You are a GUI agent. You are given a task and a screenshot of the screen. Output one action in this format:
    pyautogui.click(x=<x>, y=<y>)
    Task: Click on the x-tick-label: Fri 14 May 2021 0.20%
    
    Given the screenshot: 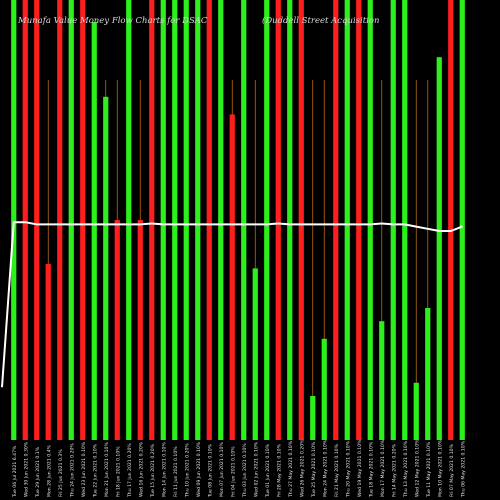 What is the action you would take?
    pyautogui.click(x=394, y=470)
    